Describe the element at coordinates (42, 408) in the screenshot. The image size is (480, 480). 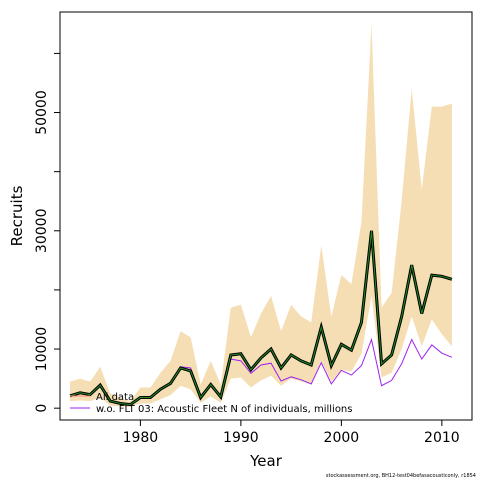
I see `y-tick-label: 0` at that location.